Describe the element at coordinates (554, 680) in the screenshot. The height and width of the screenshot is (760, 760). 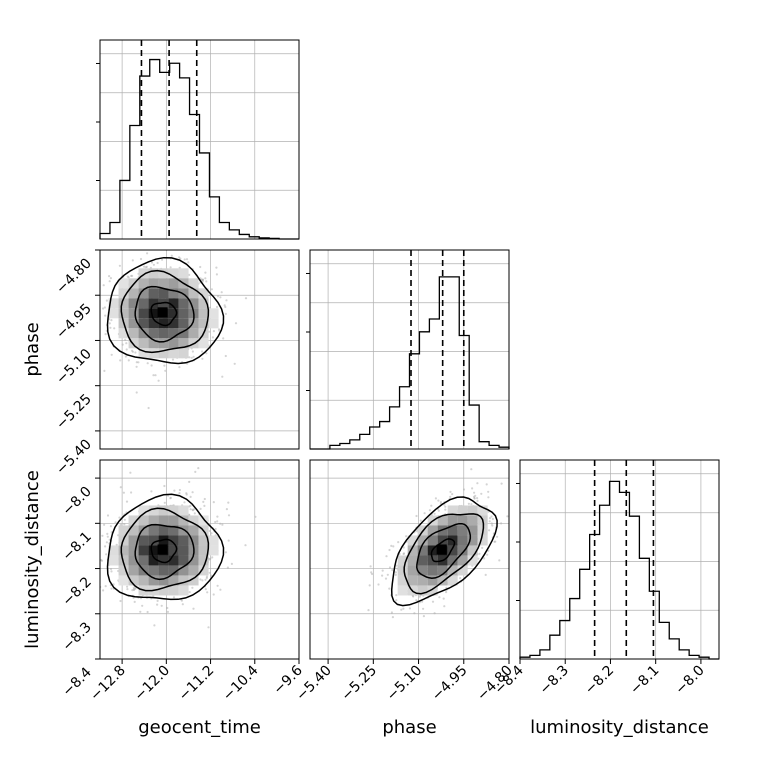
I see `x-tick-label: −8.3` at that location.